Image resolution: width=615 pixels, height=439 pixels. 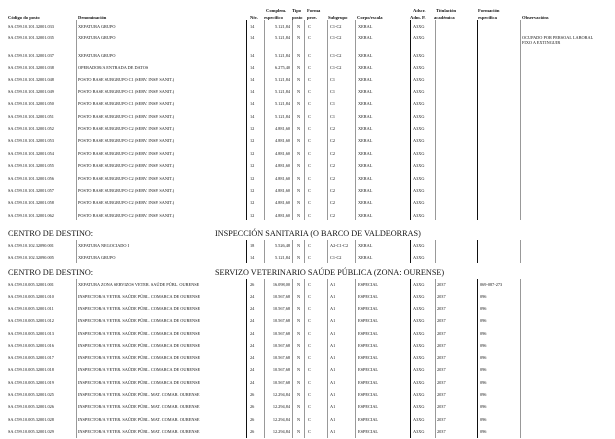 What do you see at coordinates (31, 320) in the screenshot?
I see `cell-codigo: SA.C99.10.005.32001.012` at bounding box center [31, 320].